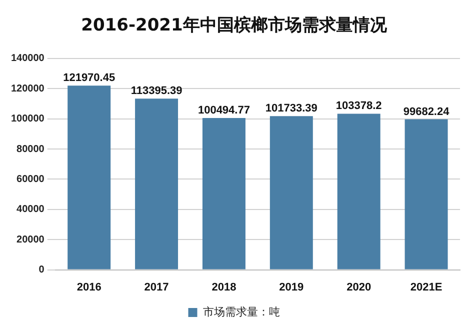  What do you see at coordinates (89, 287) in the screenshot?
I see `x-tick-label: 2016` at bounding box center [89, 287].